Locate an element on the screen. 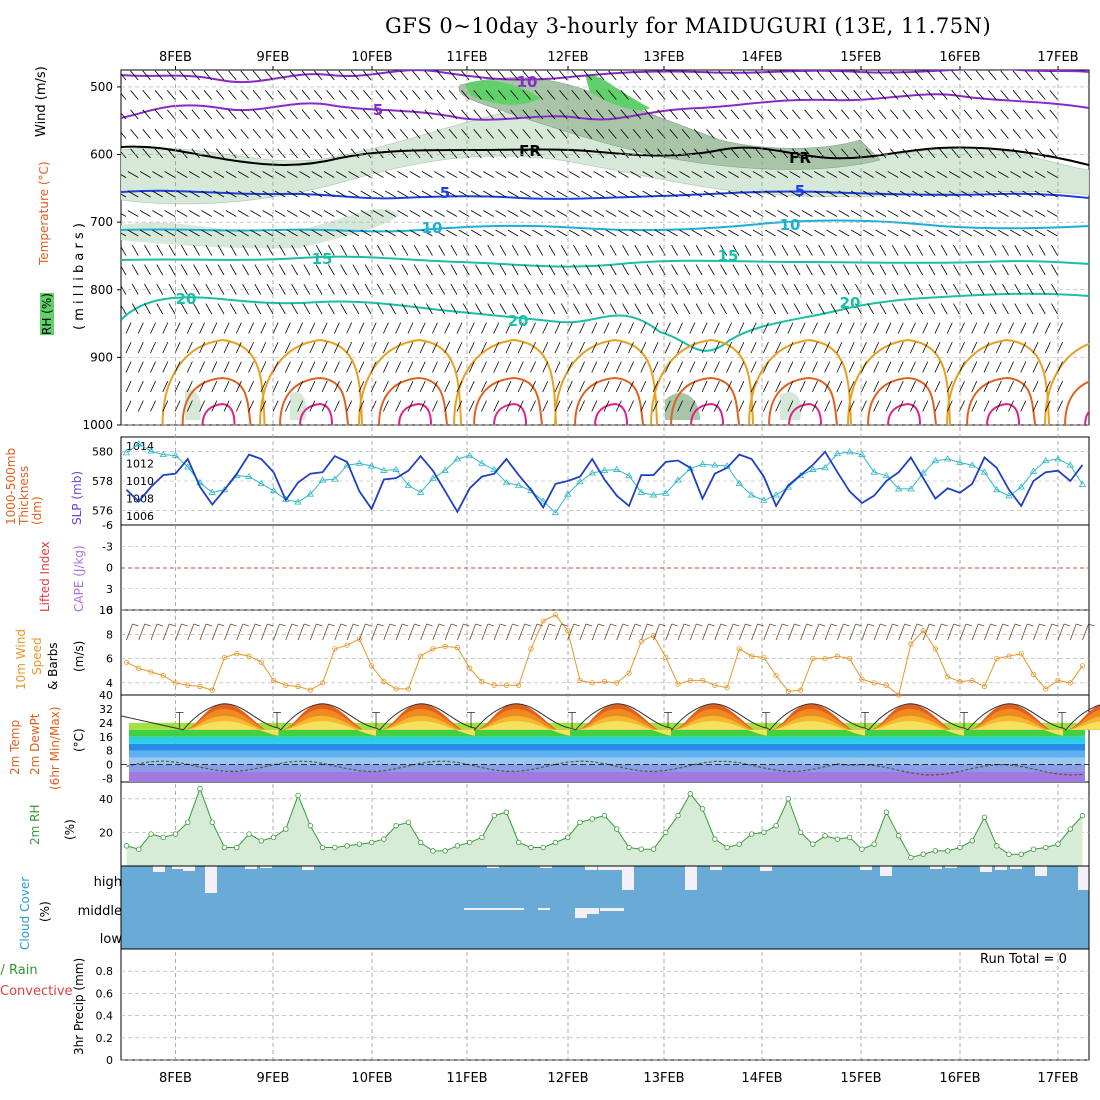 Image resolution: width=1100 pixels, height=1100 pixels. temp-tick-label: -8 is located at coordinates (107, 779).